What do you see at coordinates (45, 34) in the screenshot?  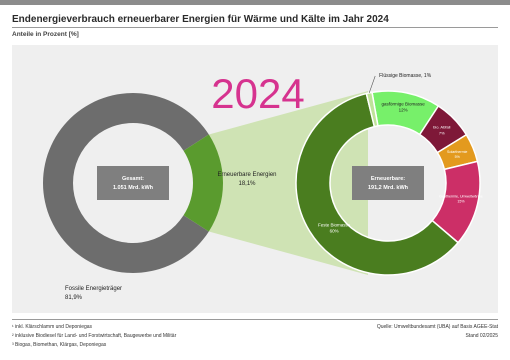 I see `chart-subtitle: Anteile in Prozent [%]` at bounding box center [45, 34].